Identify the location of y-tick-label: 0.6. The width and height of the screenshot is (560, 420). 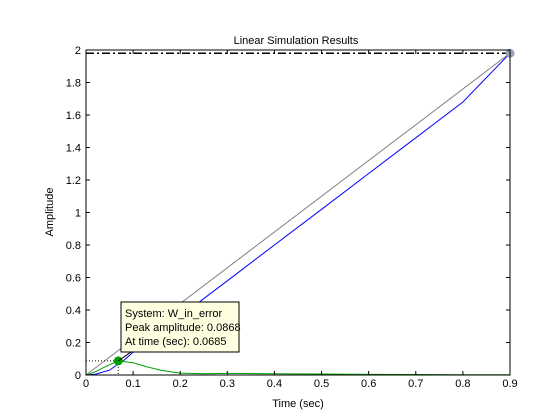
(73, 279).